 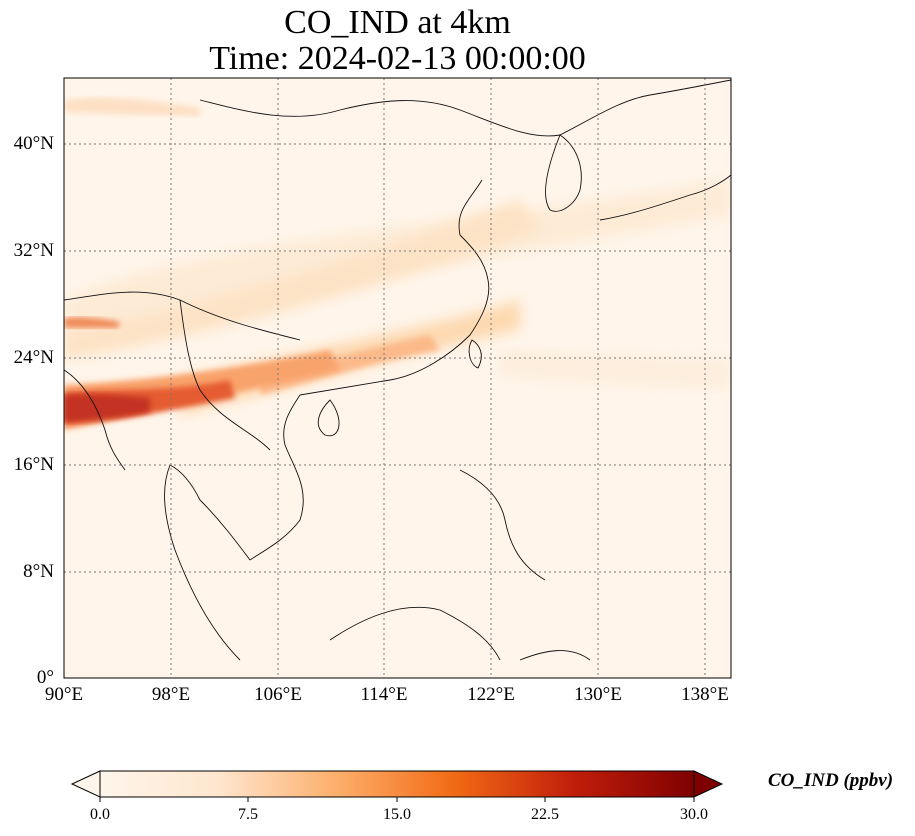 I want to click on colorbar-tick-label: 0.0, so click(x=100, y=814).